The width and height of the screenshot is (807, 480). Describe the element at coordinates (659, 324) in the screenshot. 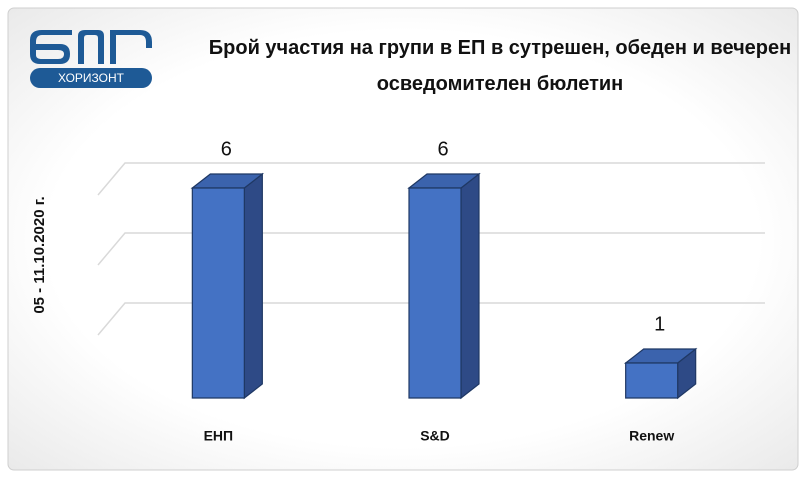

I see `value-label: 1` at that location.